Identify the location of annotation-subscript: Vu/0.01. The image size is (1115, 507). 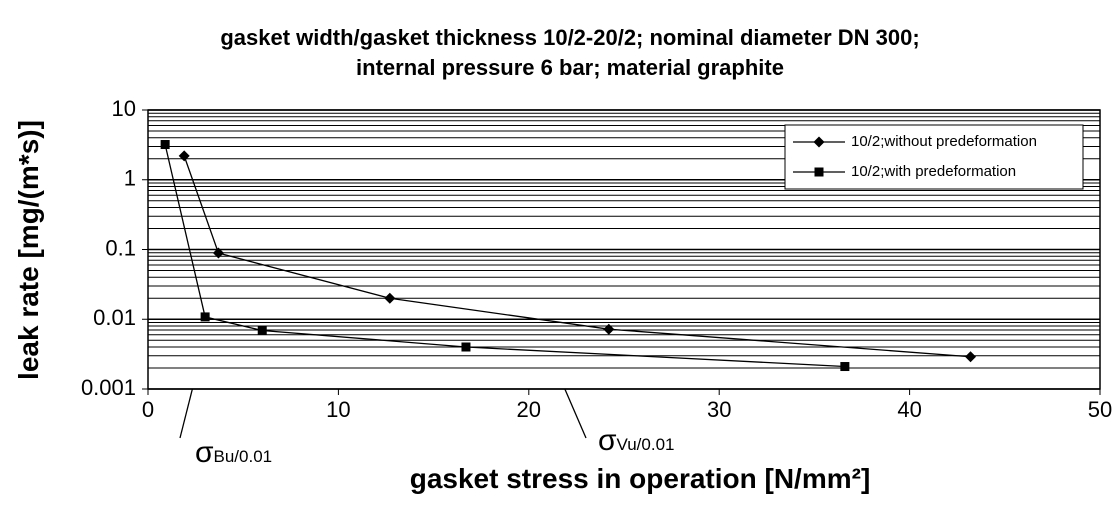
(646, 444).